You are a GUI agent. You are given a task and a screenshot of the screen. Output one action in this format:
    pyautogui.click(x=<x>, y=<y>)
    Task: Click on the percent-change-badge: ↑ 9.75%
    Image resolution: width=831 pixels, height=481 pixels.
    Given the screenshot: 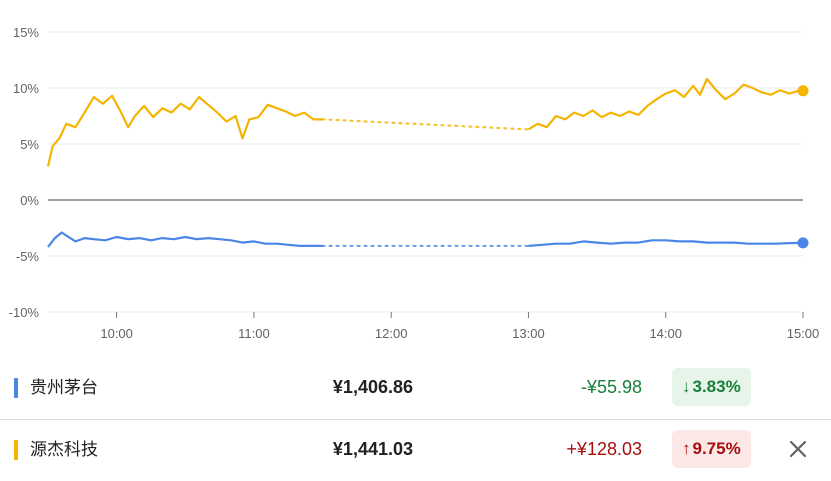 What is the action you would take?
    pyautogui.click(x=711, y=449)
    